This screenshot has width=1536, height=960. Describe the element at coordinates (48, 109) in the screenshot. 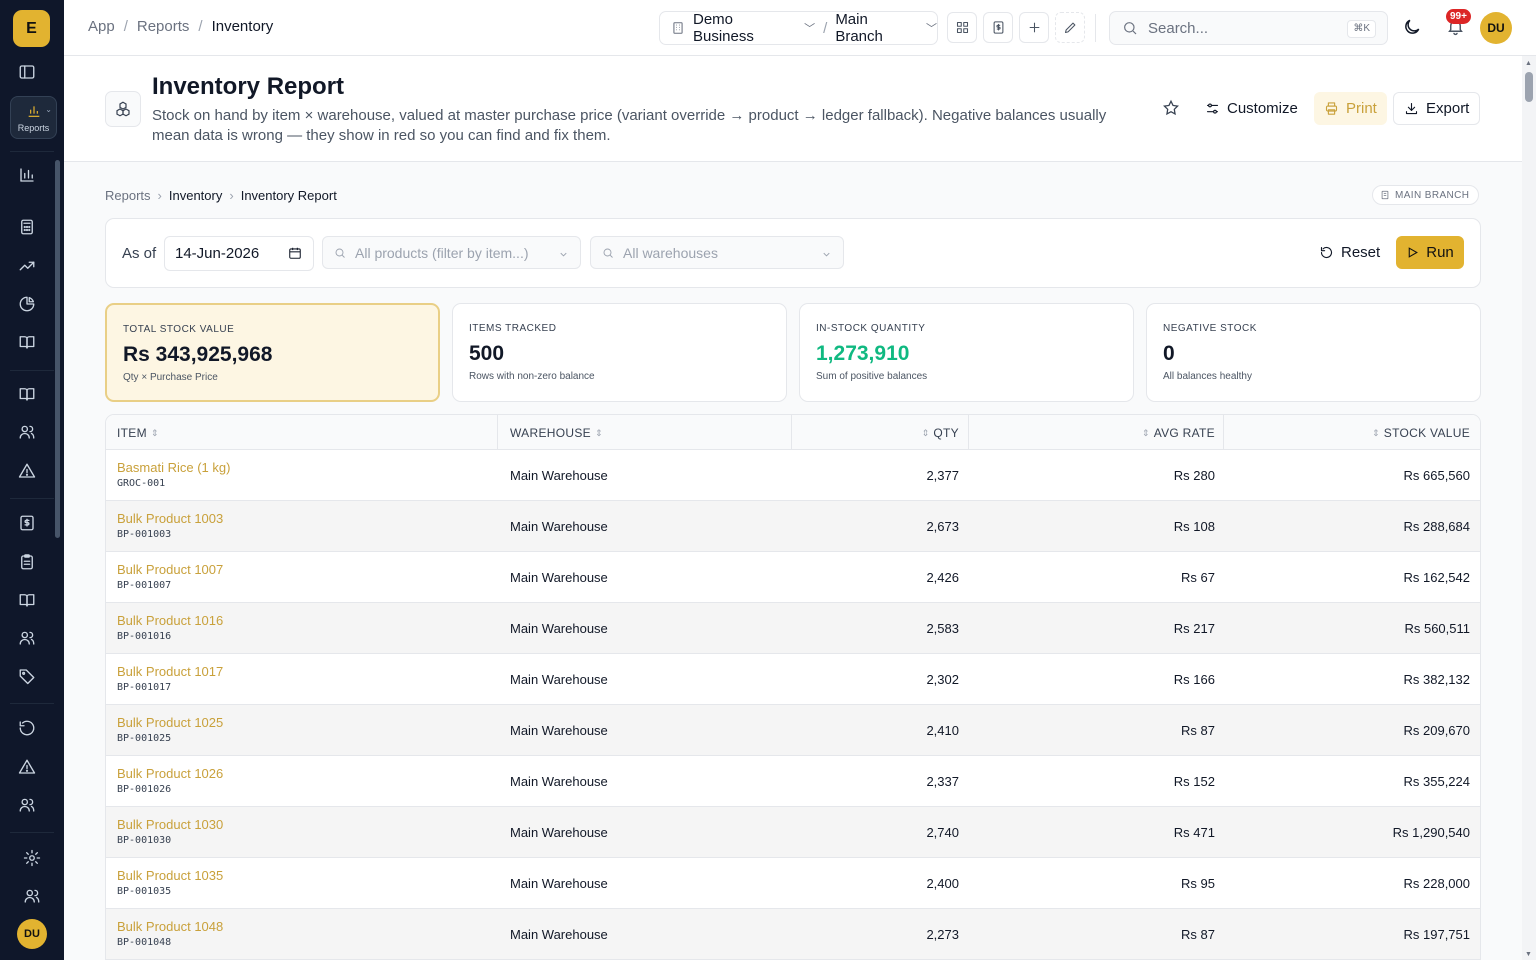

I see `chevron-down-icon: ⌄` at that location.